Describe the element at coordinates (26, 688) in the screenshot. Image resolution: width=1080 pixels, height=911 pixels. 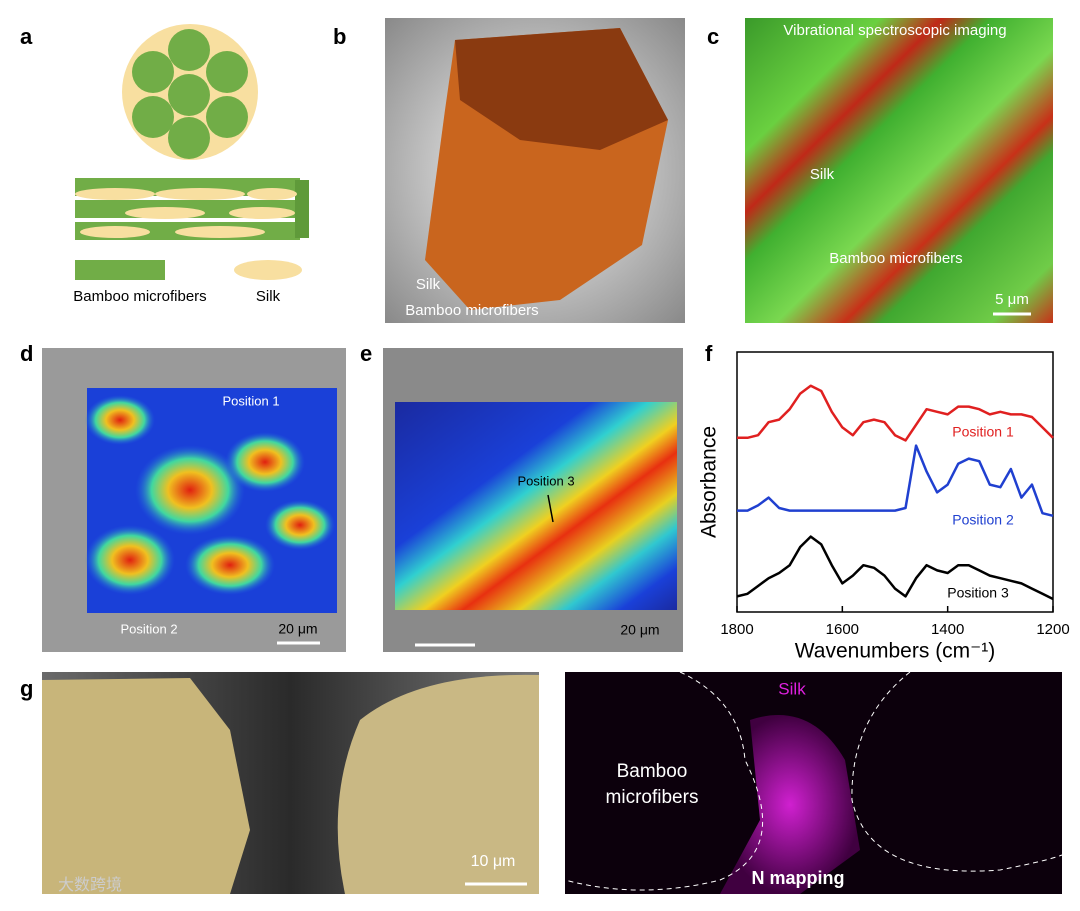
I see `panel-letter: g` at that location.